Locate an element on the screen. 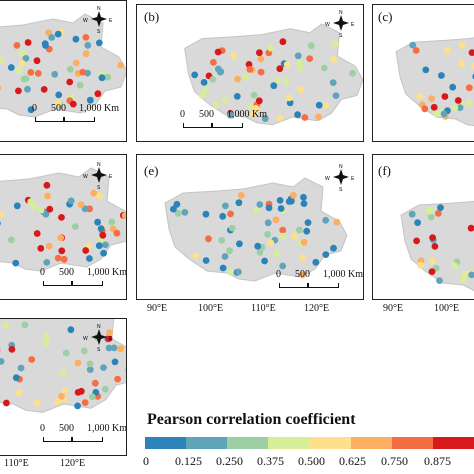  lon-tick: 100°E is located at coordinates (447, 308).